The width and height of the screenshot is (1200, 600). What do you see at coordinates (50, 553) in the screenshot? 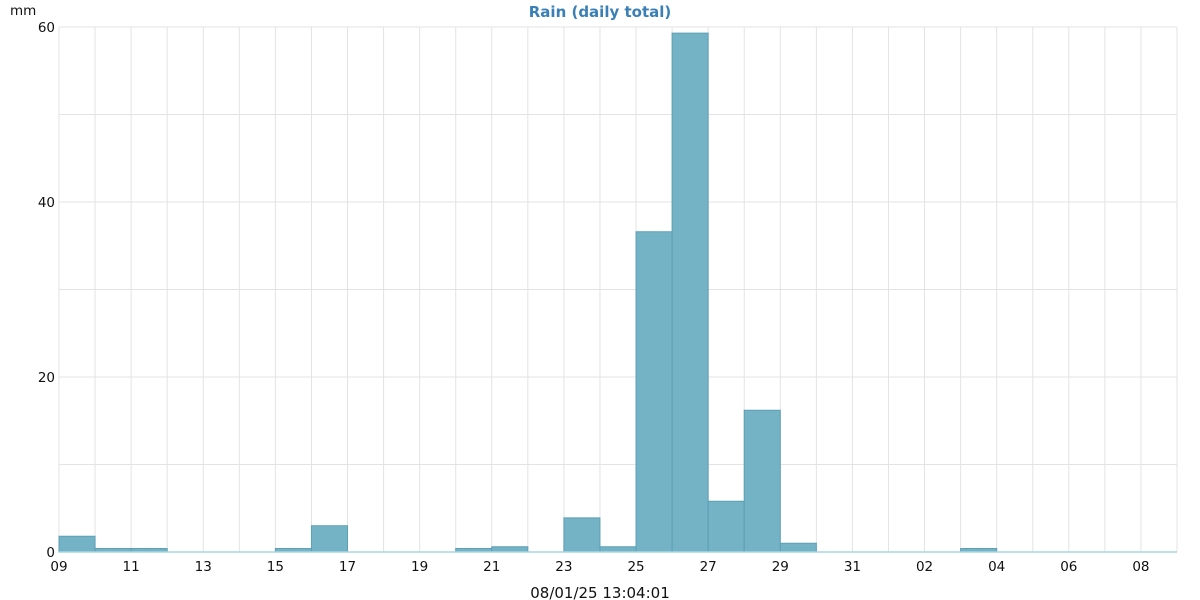
I see `y-tick-label: 0` at bounding box center [50, 553].